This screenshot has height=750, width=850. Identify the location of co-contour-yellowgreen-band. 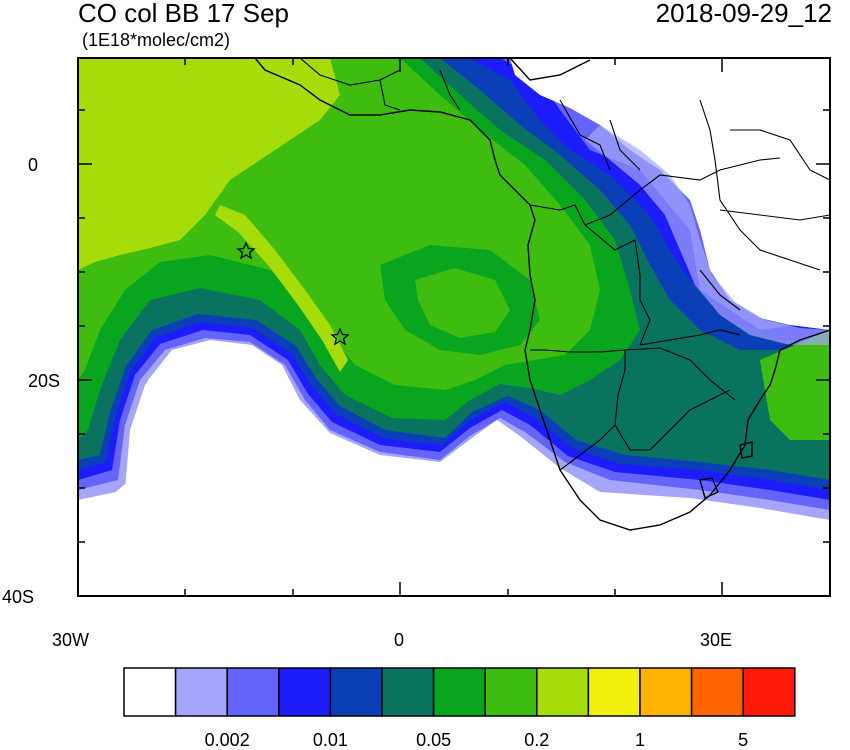
(281, 288).